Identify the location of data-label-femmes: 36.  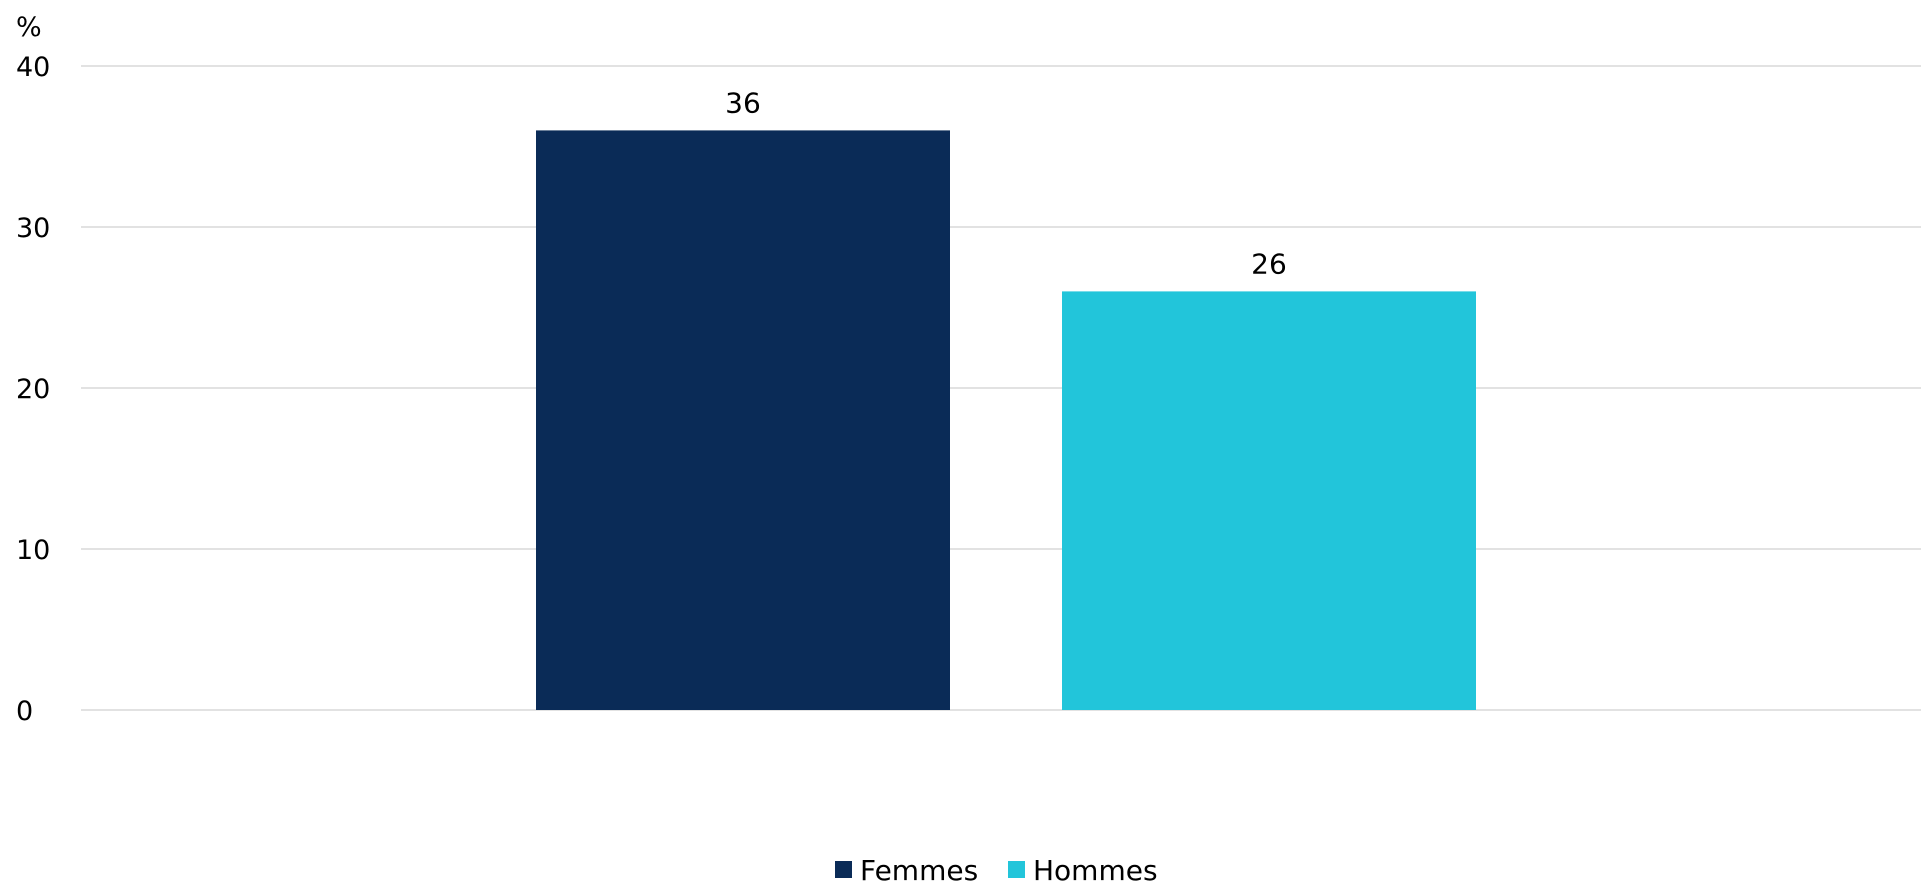
(743, 102).